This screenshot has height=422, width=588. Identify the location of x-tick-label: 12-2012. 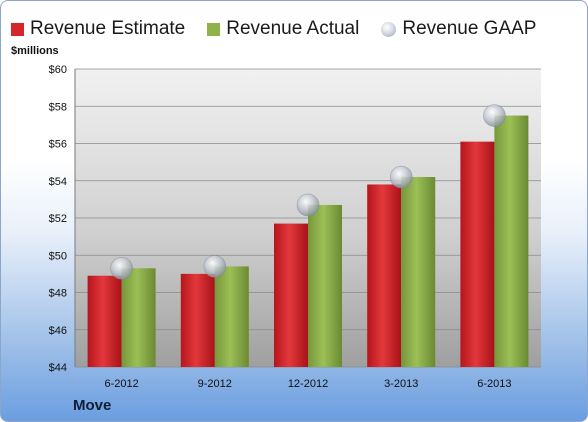
(308, 384).